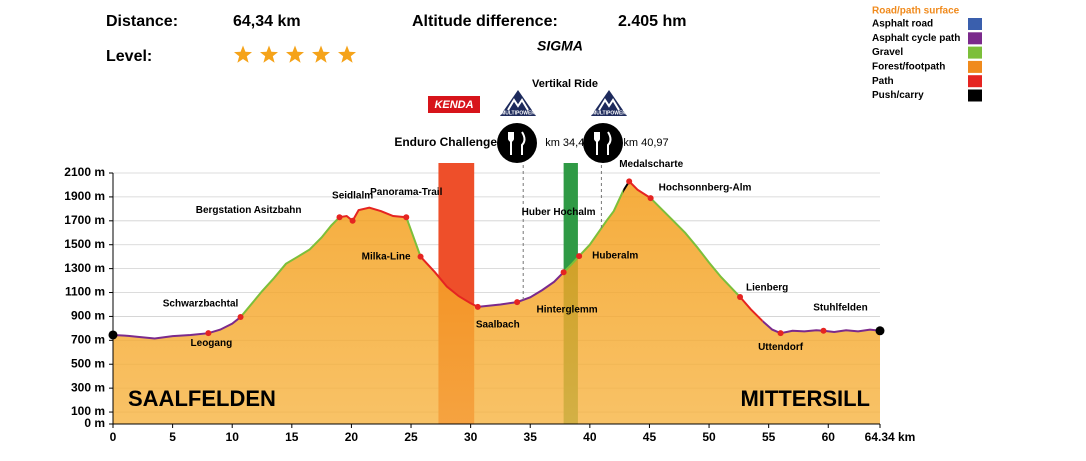  What do you see at coordinates (84, 244) in the screenshot?
I see `y-tick-label: 1500 m` at bounding box center [84, 244].